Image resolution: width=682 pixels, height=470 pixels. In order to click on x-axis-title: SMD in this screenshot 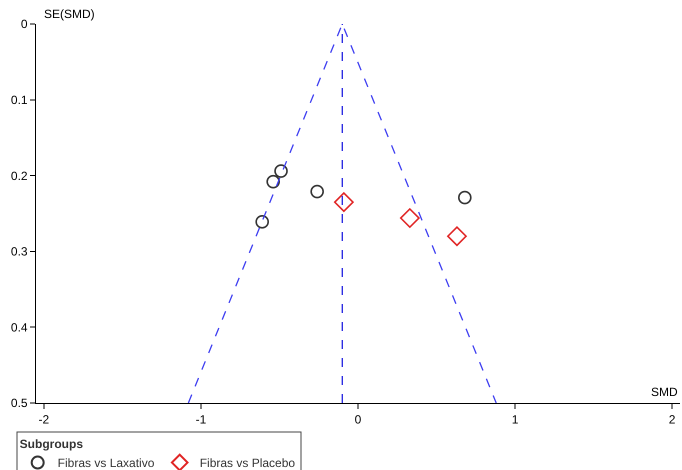, I will do `click(664, 392)`.